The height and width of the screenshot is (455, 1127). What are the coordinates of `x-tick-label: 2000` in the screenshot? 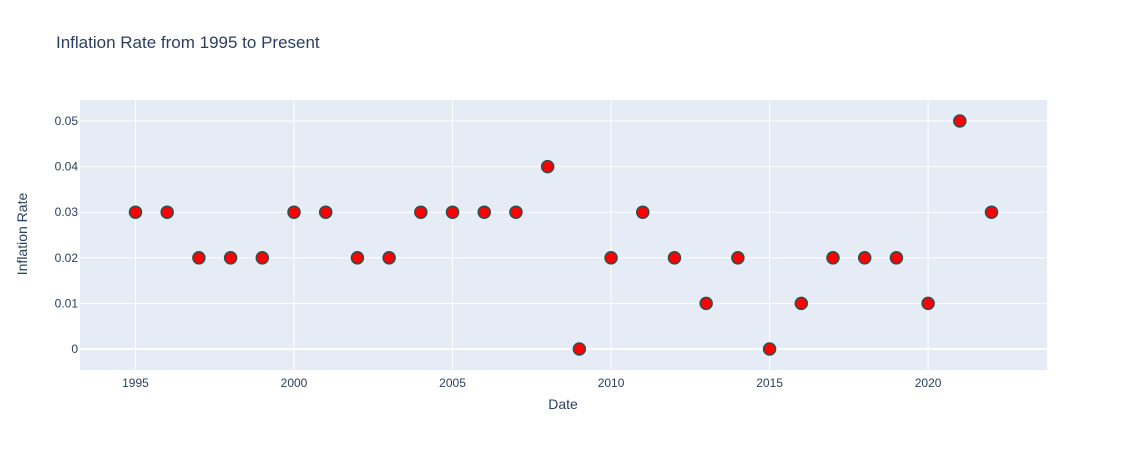 It's located at (294, 383).